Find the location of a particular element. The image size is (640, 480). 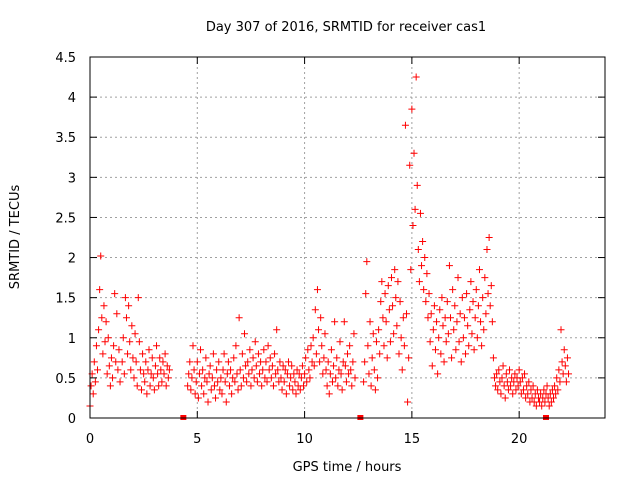

y-tick-label: 4 is located at coordinates (72, 98).